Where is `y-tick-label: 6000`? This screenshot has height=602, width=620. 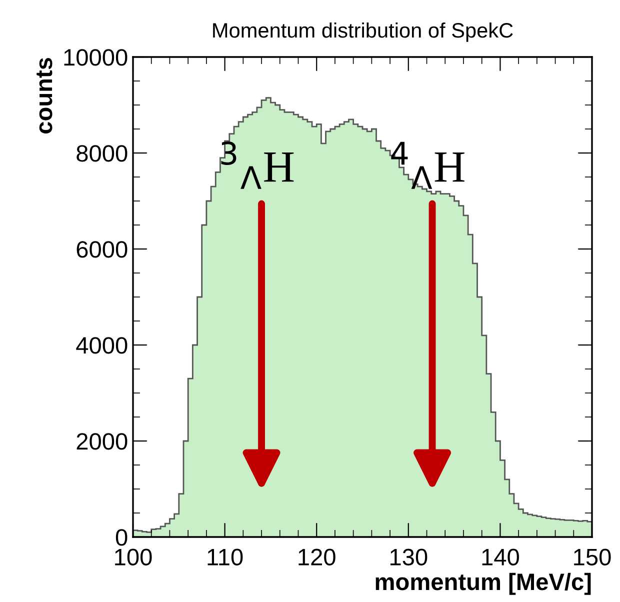 y-tick-label: 6000 is located at coordinates (102, 249).